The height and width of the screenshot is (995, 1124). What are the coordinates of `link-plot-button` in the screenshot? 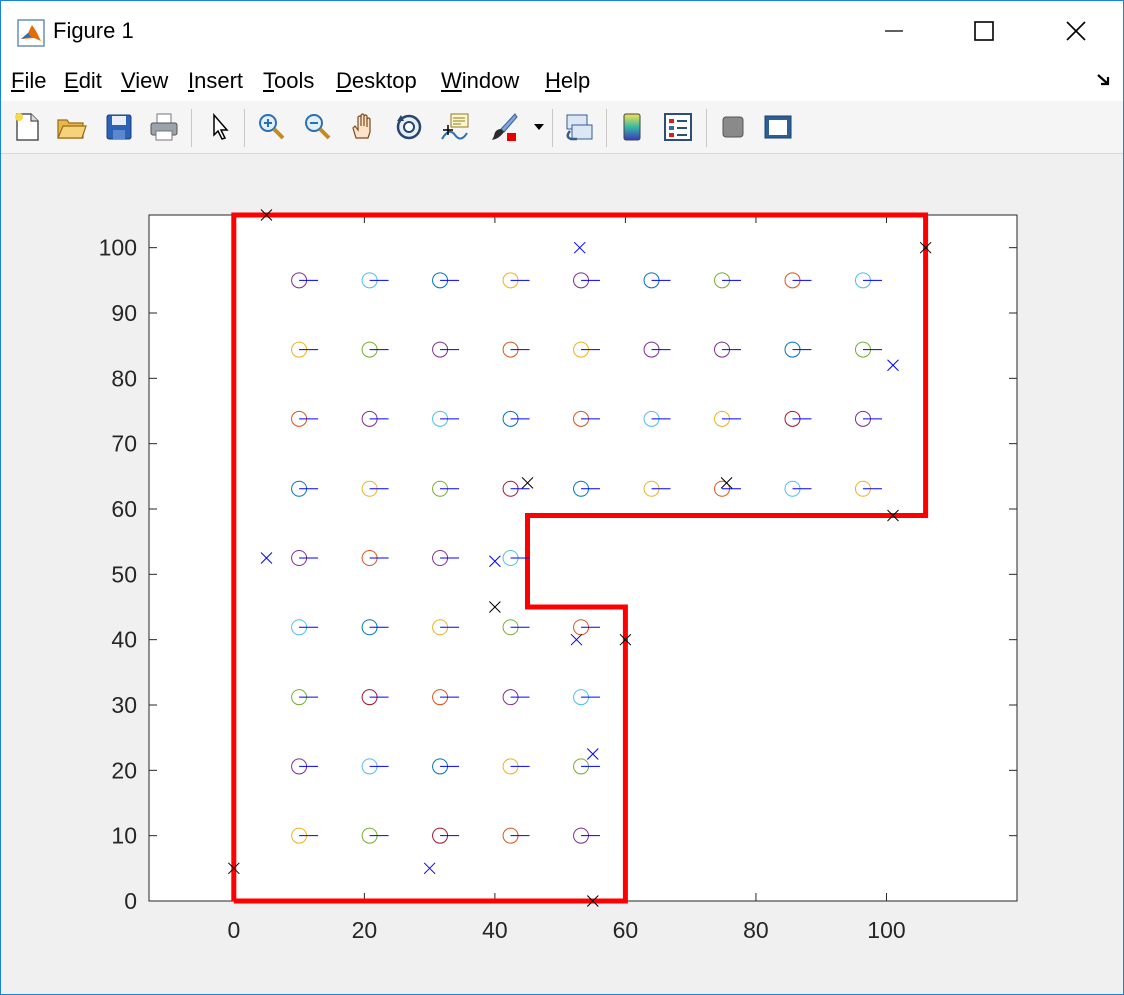 It's located at (579, 127).